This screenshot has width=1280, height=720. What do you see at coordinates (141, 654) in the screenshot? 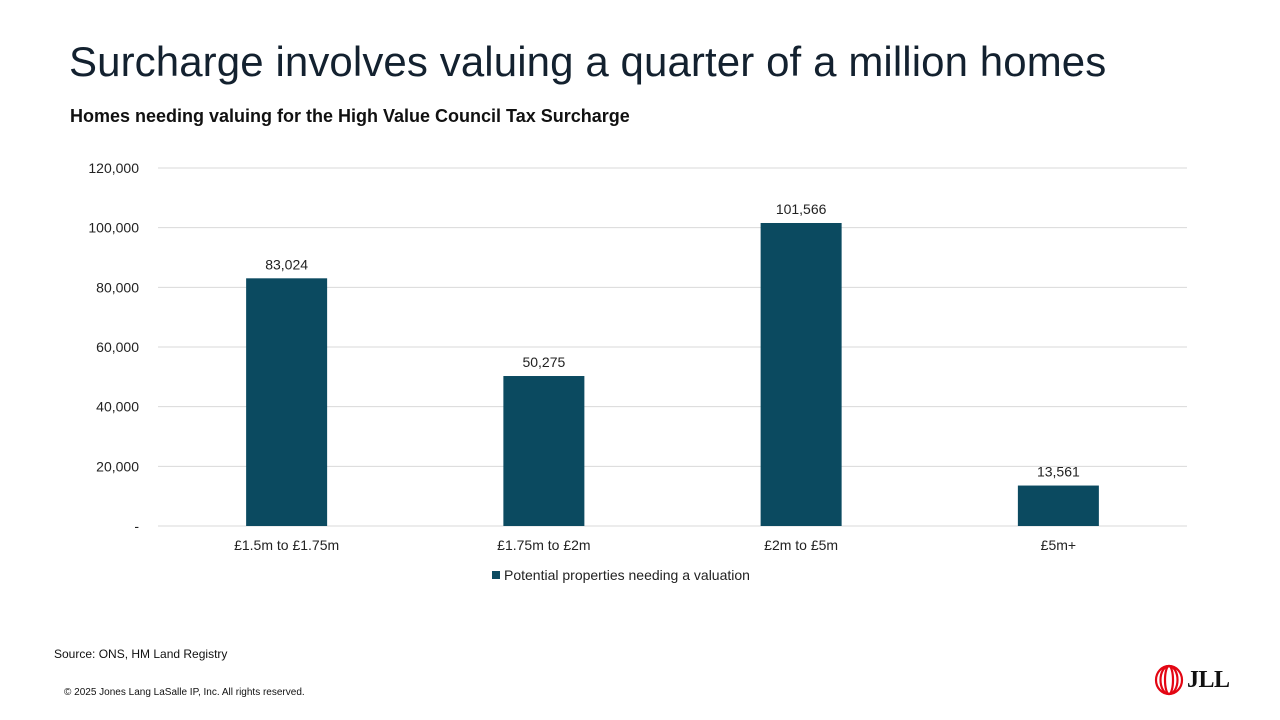
I see `source-note: Source: ONS, HM Land Registry` at bounding box center [141, 654].